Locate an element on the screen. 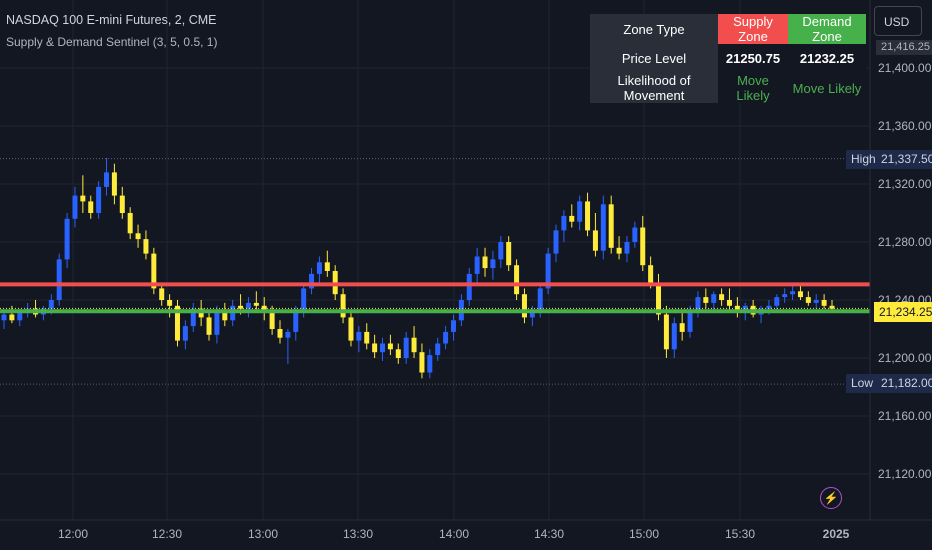 The width and height of the screenshot is (932, 550). price-level-label: Price Level is located at coordinates (654, 58).